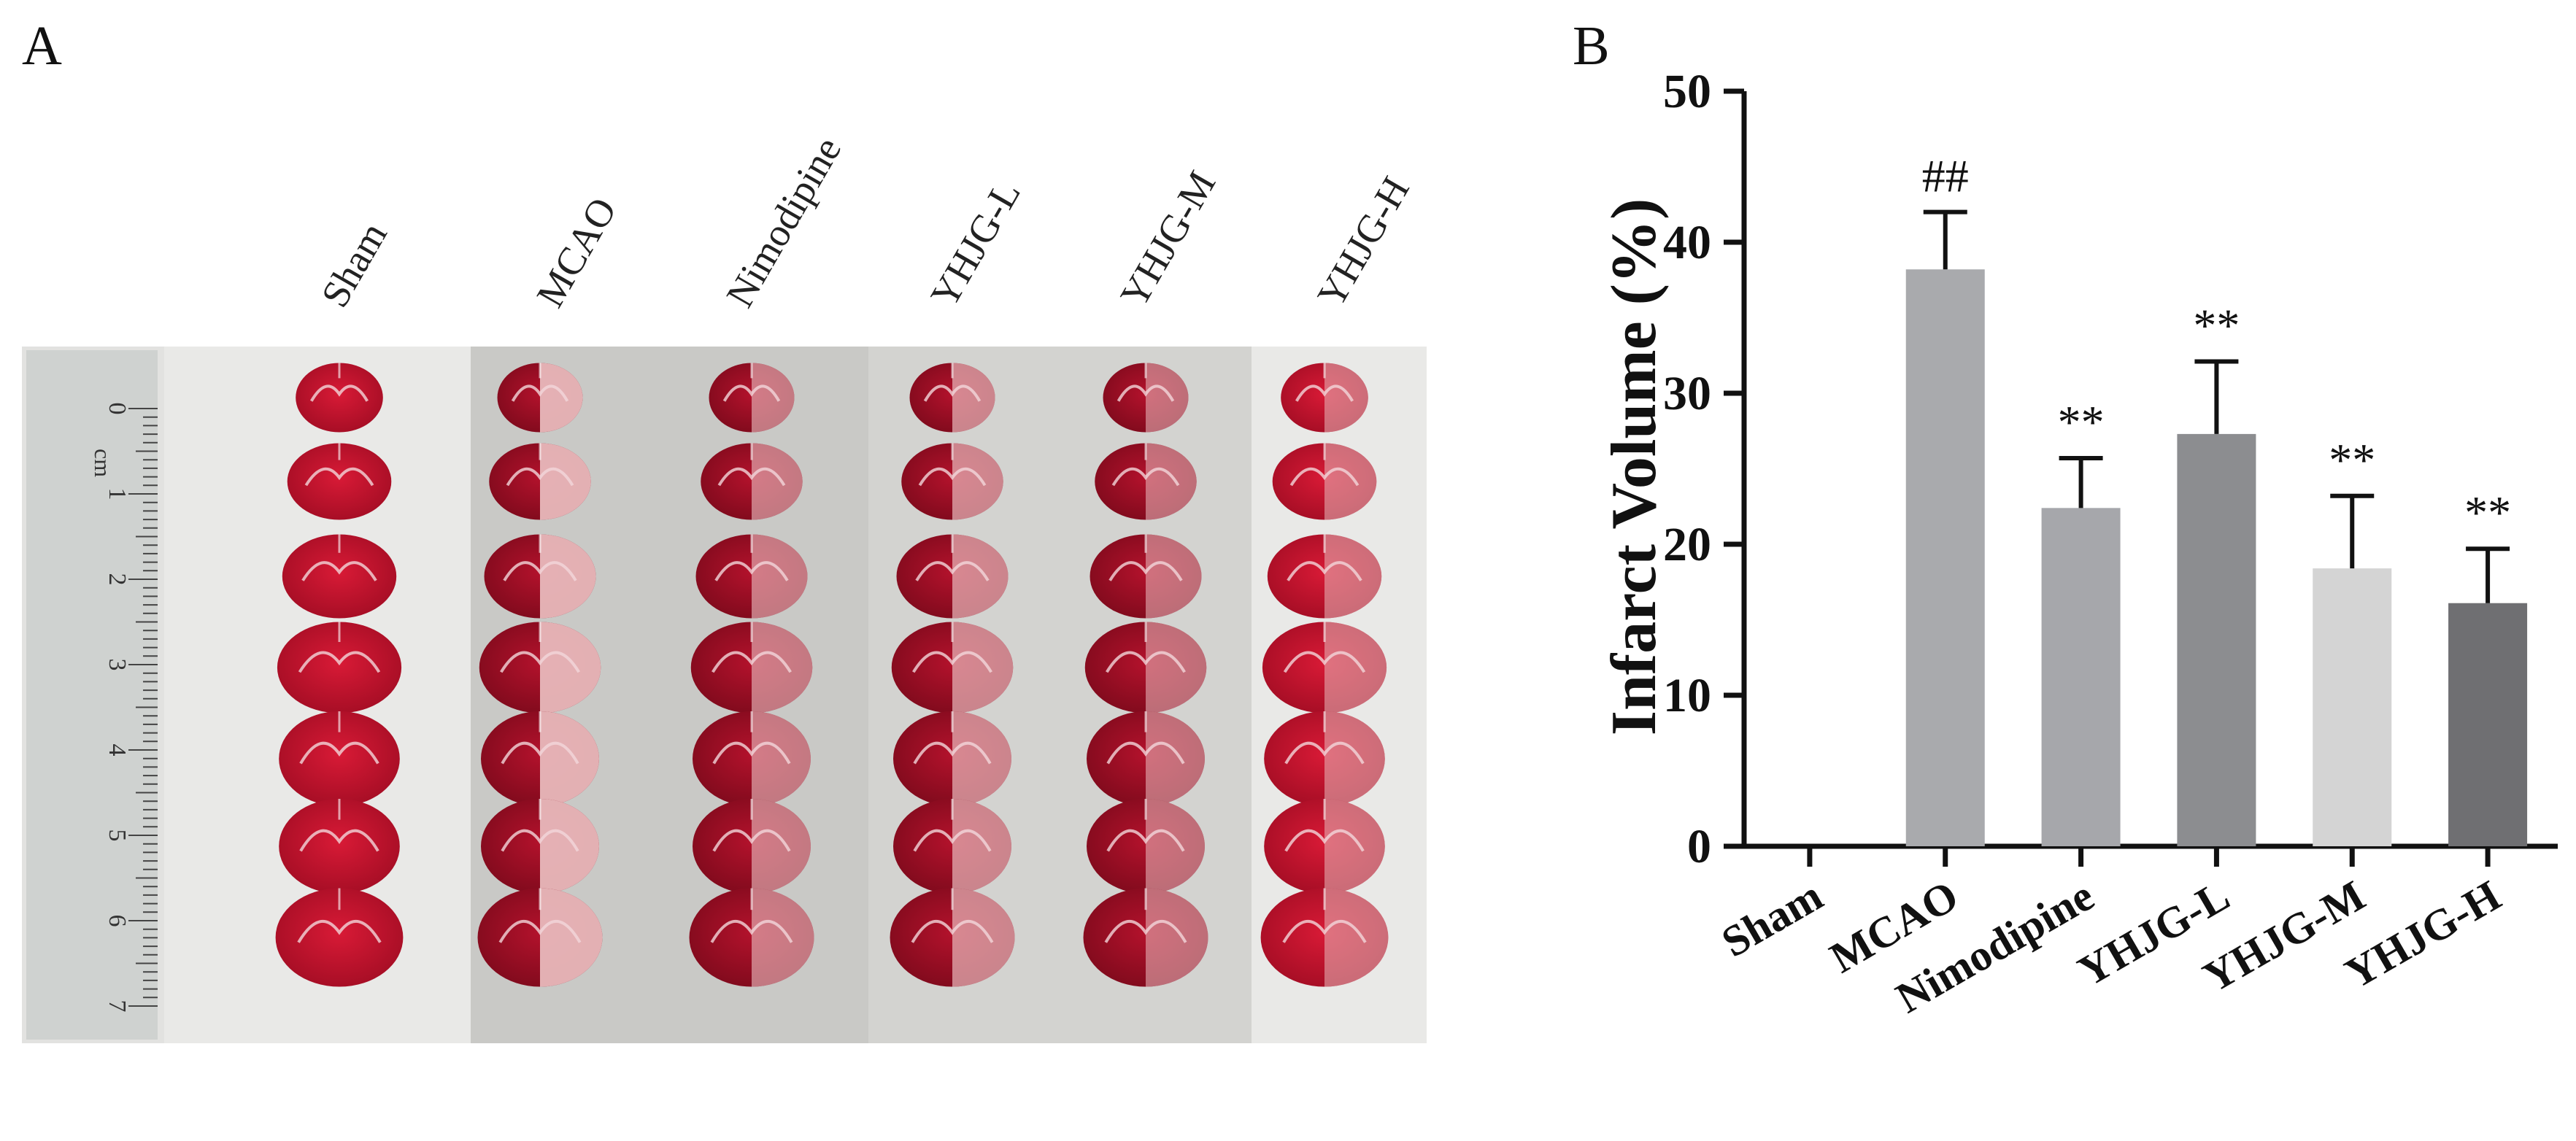  I want to click on group-label: YHJG-M, so click(1167, 238).